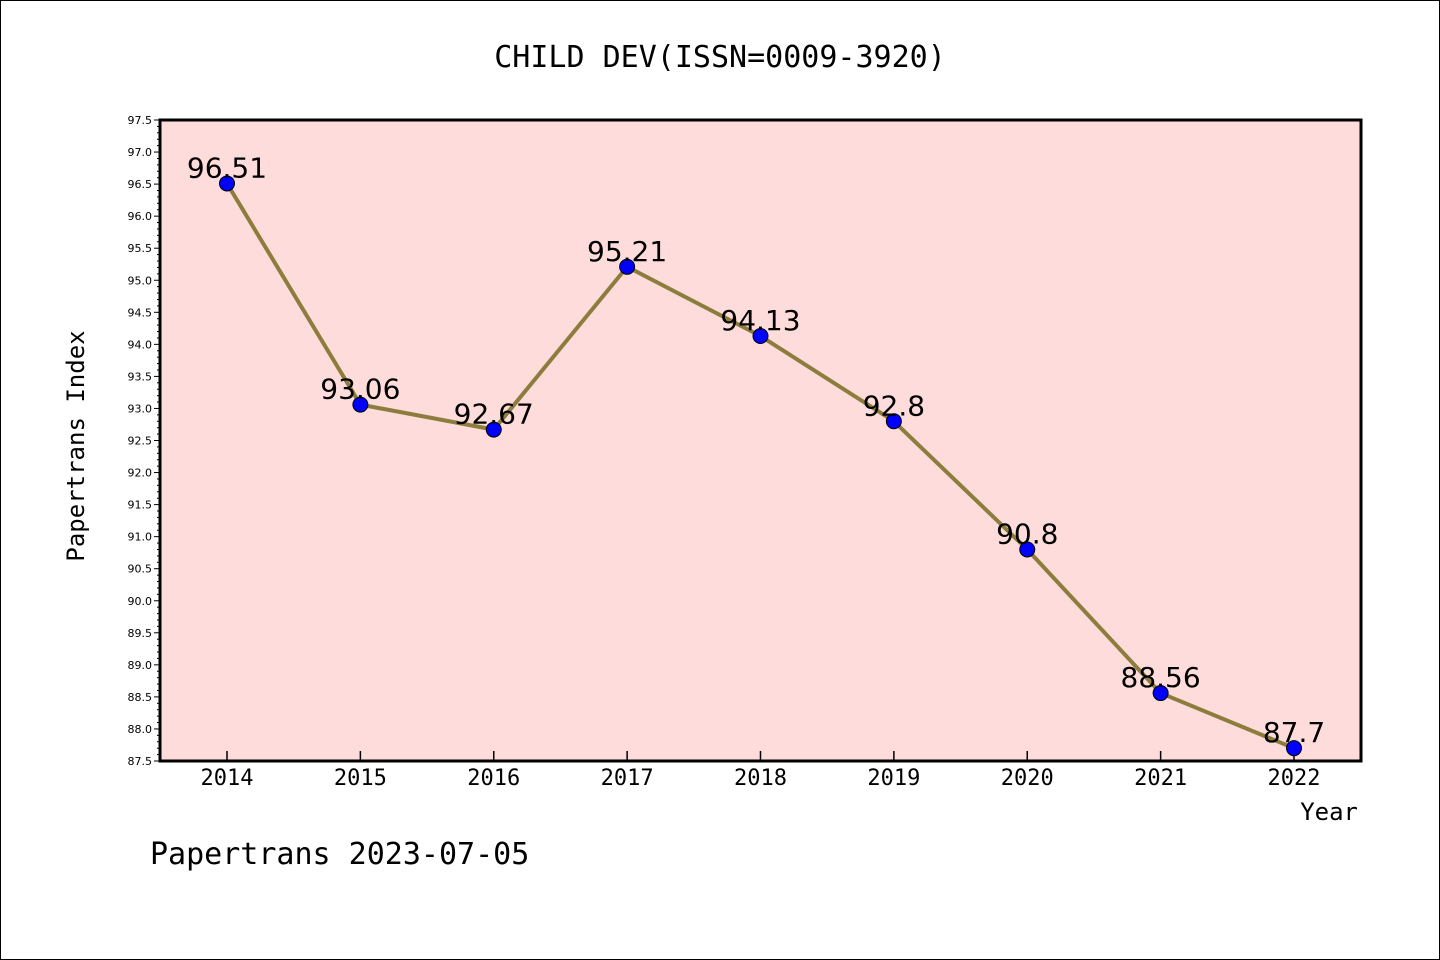 The height and width of the screenshot is (960, 1440). What do you see at coordinates (140, 665) in the screenshot?
I see `y-tick-label-3: 89.0` at bounding box center [140, 665].